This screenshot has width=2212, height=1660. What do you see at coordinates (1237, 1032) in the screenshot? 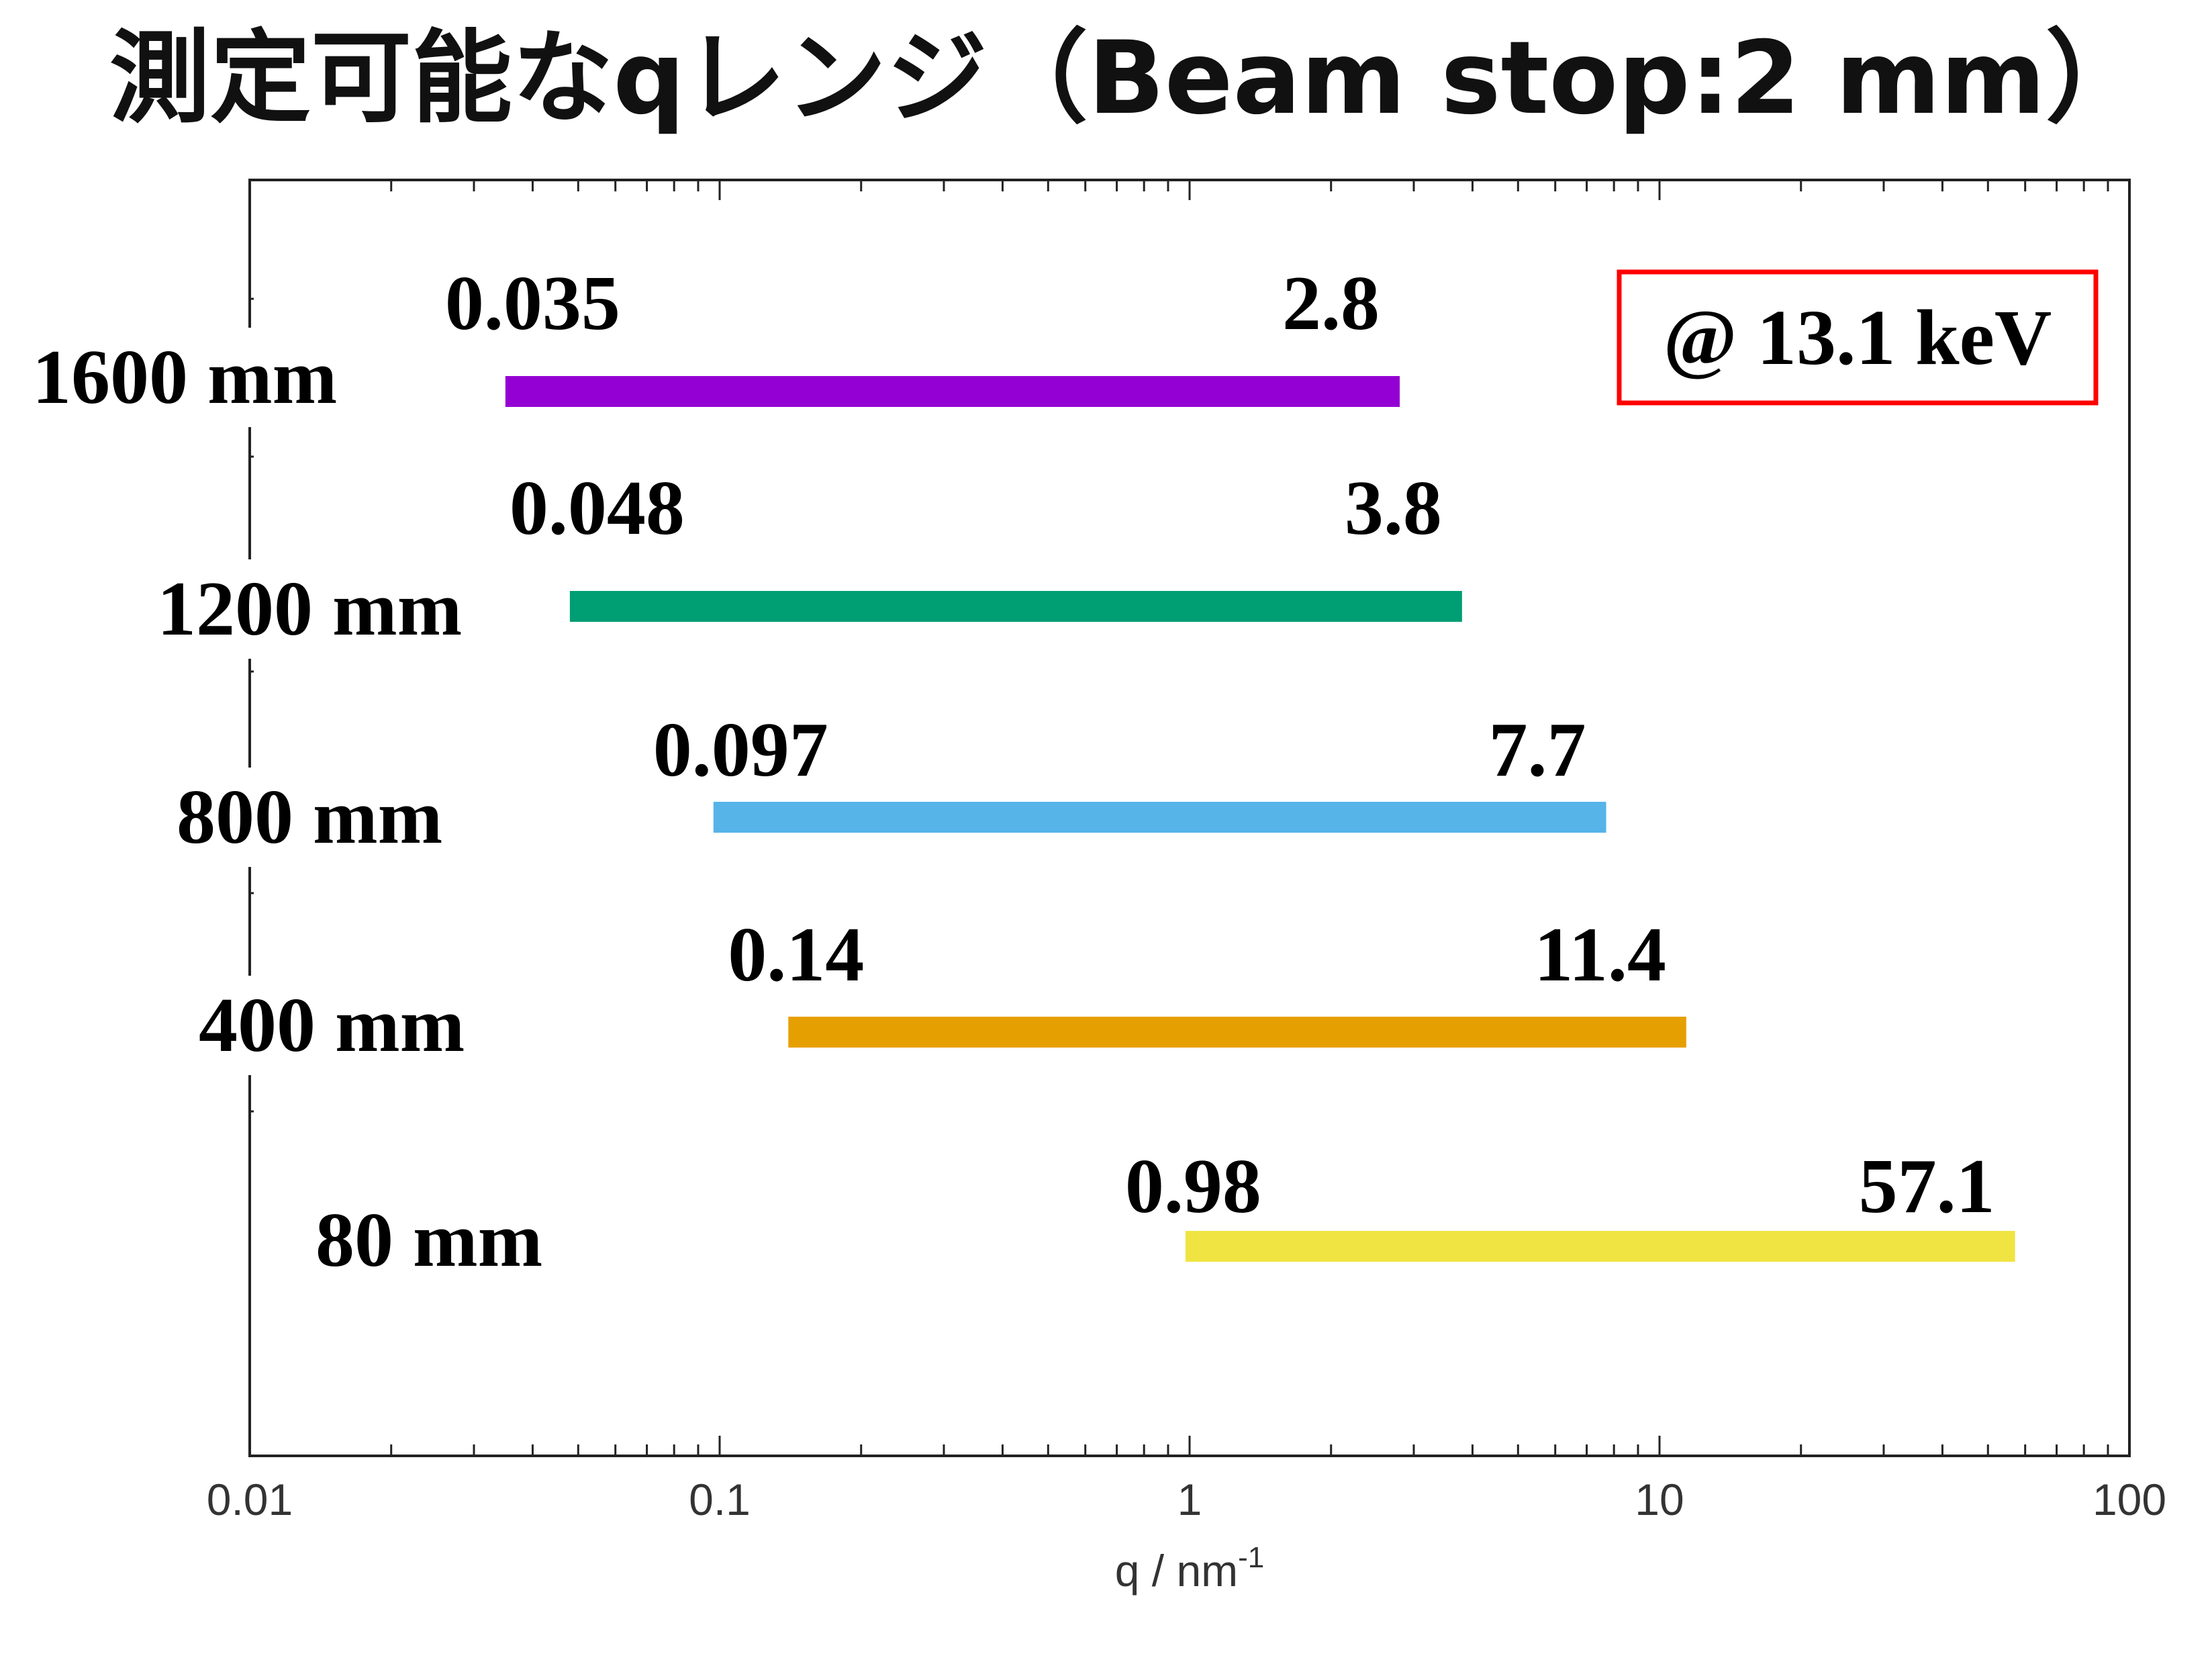
I see `range-bar-400-mm` at bounding box center [1237, 1032].